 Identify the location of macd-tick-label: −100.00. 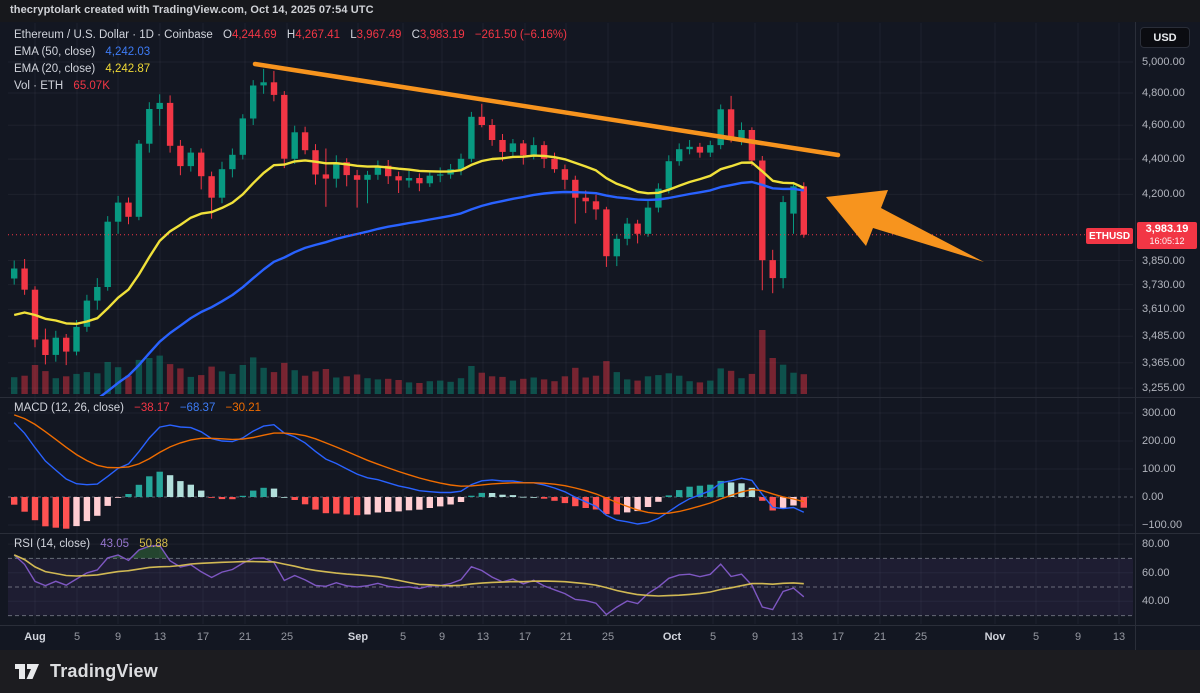
(1162, 525).